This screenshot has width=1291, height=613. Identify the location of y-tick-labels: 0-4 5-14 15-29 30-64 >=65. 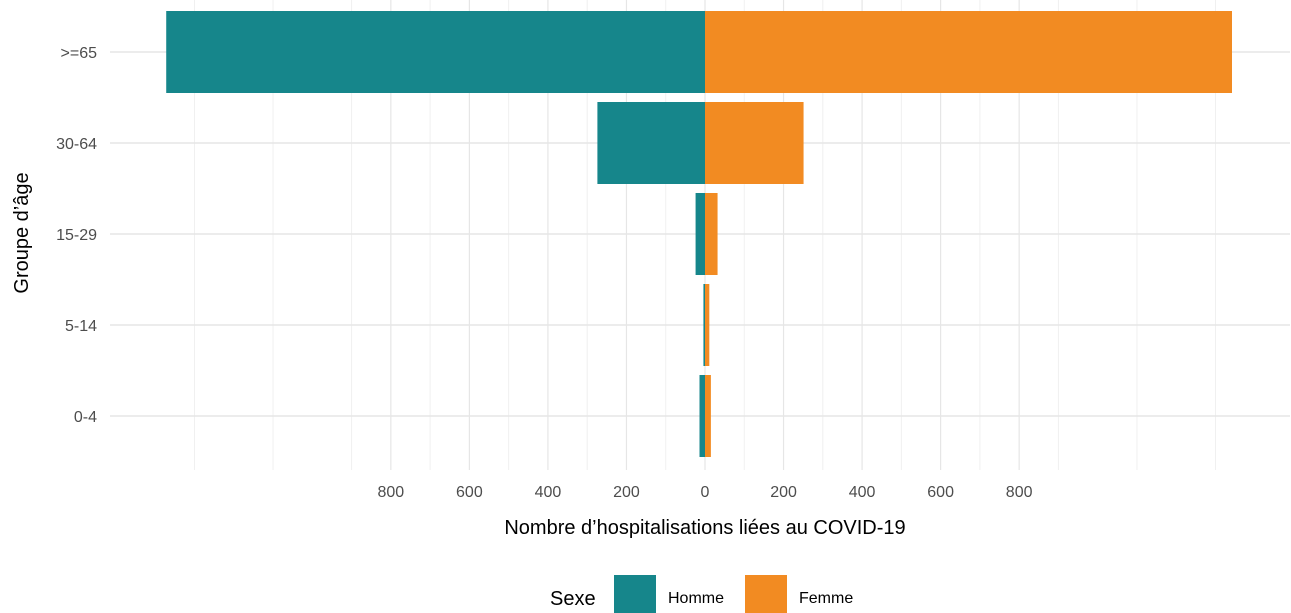
(76, 235).